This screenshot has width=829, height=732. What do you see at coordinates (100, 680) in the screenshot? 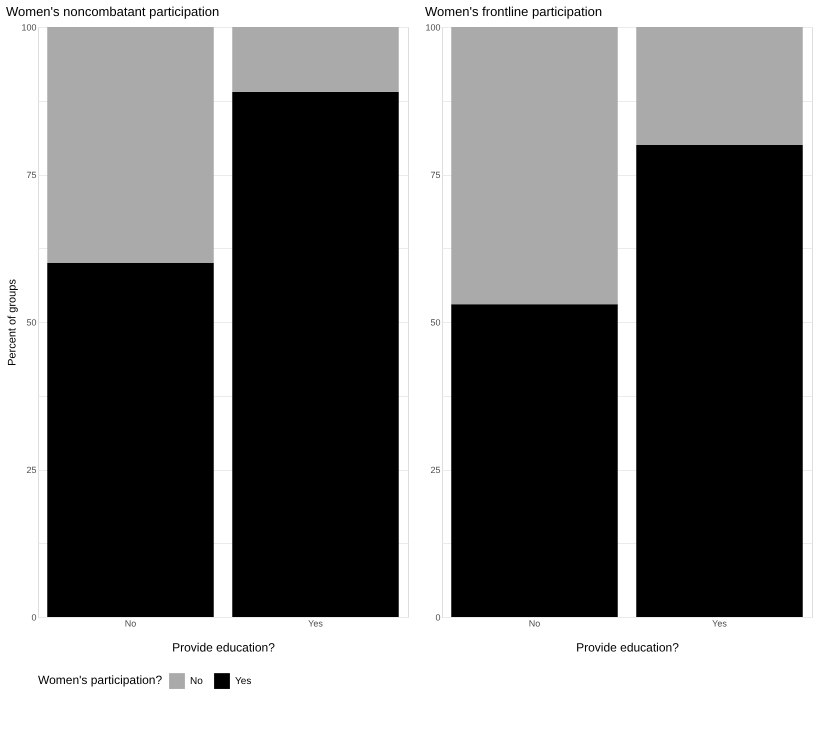
I see `legend-title: Women's participation?` at bounding box center [100, 680].